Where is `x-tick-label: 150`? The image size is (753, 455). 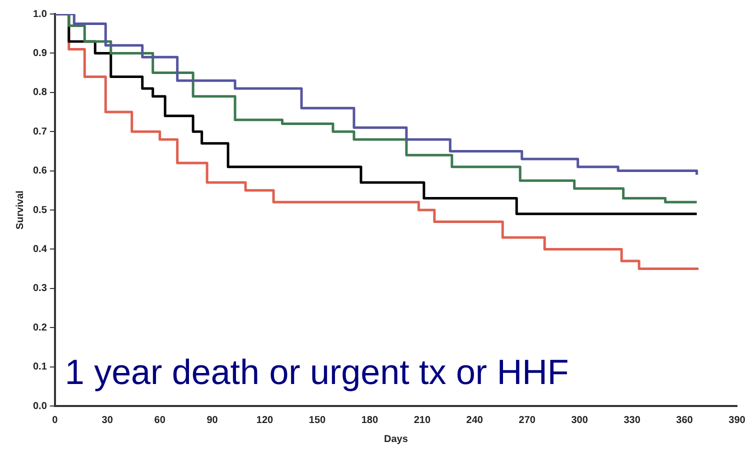 x-tick-label: 150 is located at coordinates (317, 420).